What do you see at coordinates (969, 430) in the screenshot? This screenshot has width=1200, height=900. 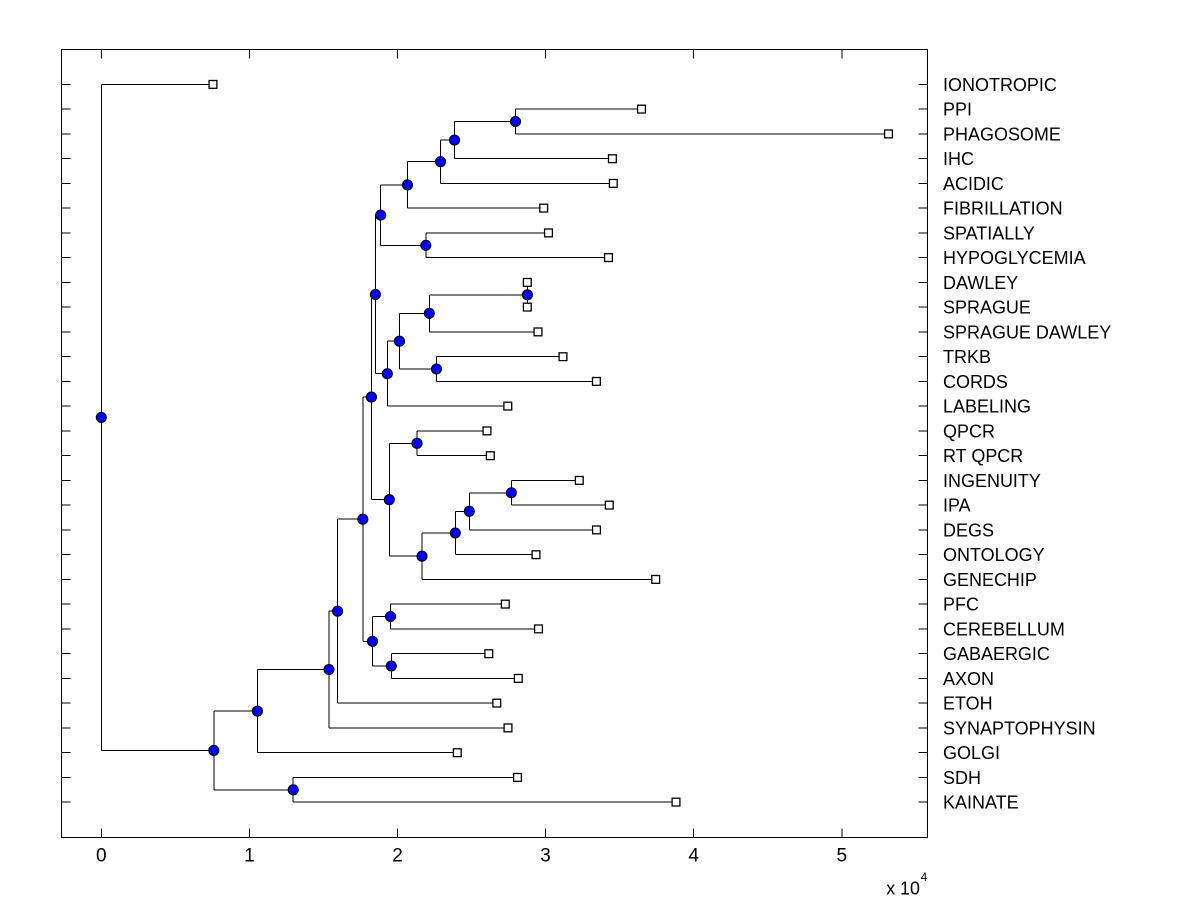 I see `svg-text: QPCR` at bounding box center [969, 430].